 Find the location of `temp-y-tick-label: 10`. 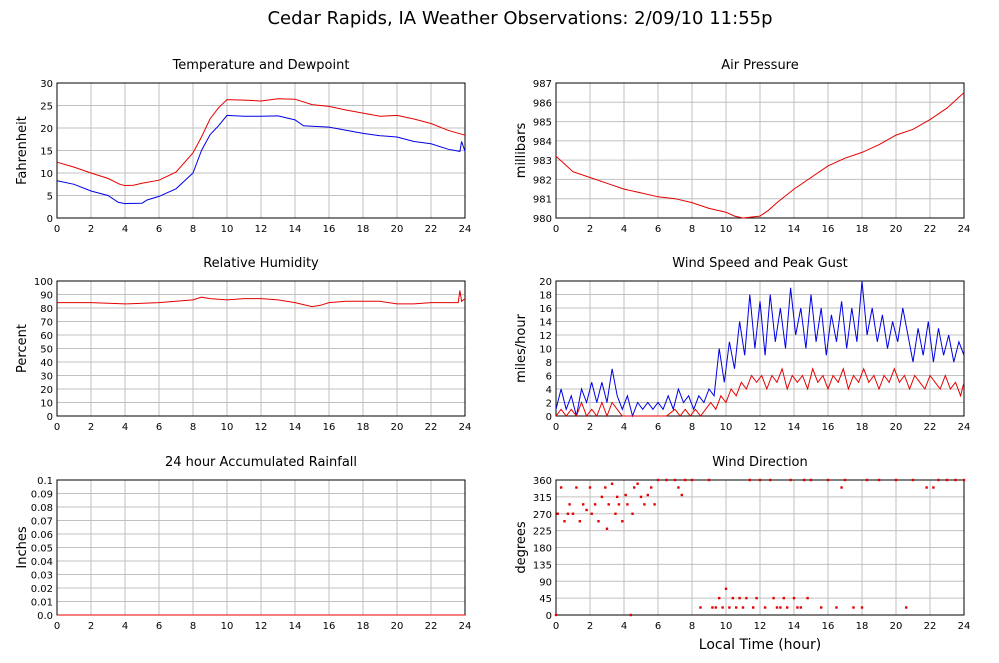

temp-y-tick-label: 10 is located at coordinates (46, 174).